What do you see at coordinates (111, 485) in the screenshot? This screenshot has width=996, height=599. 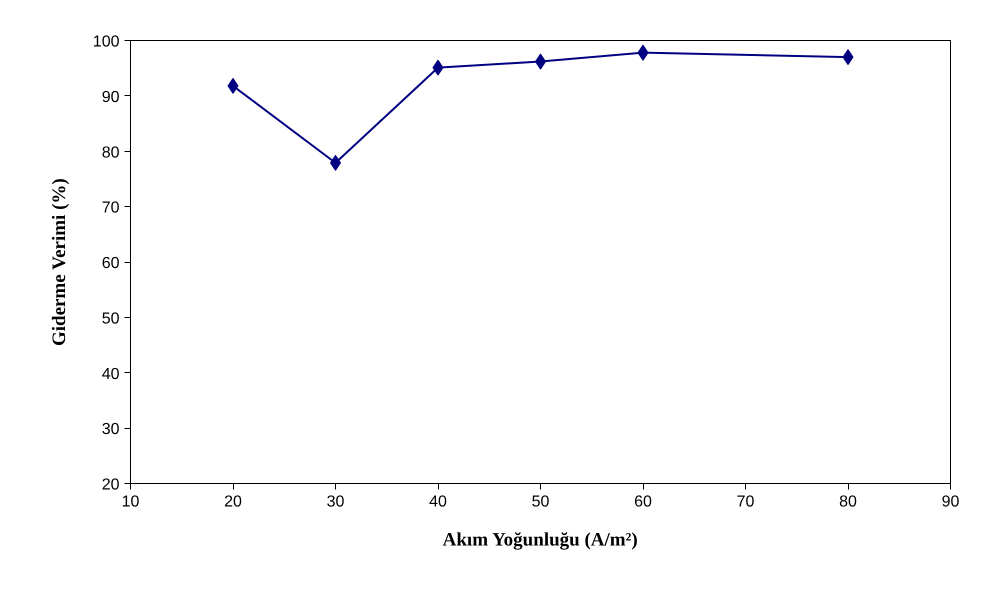 I see `y-tick-label: 20` at bounding box center [111, 485].